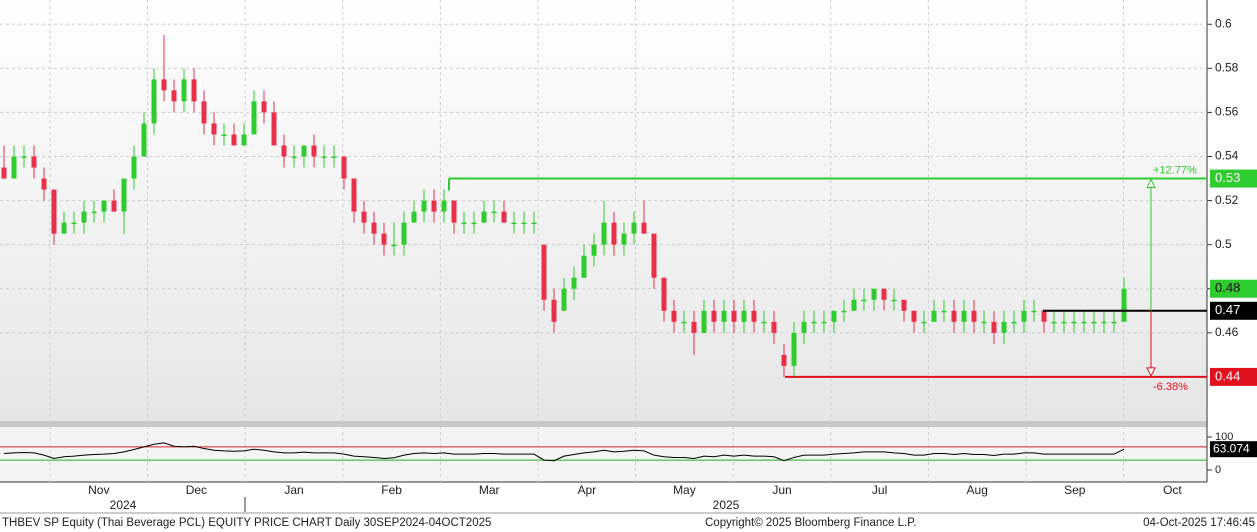 The height and width of the screenshot is (532, 1257). I want to click on y-tick-label: 0.5, so click(1223, 244).